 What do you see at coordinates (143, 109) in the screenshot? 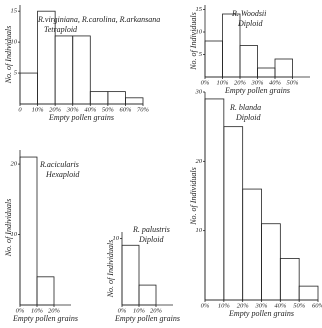
I see `x-tick-label: 70%` at bounding box center [143, 109].